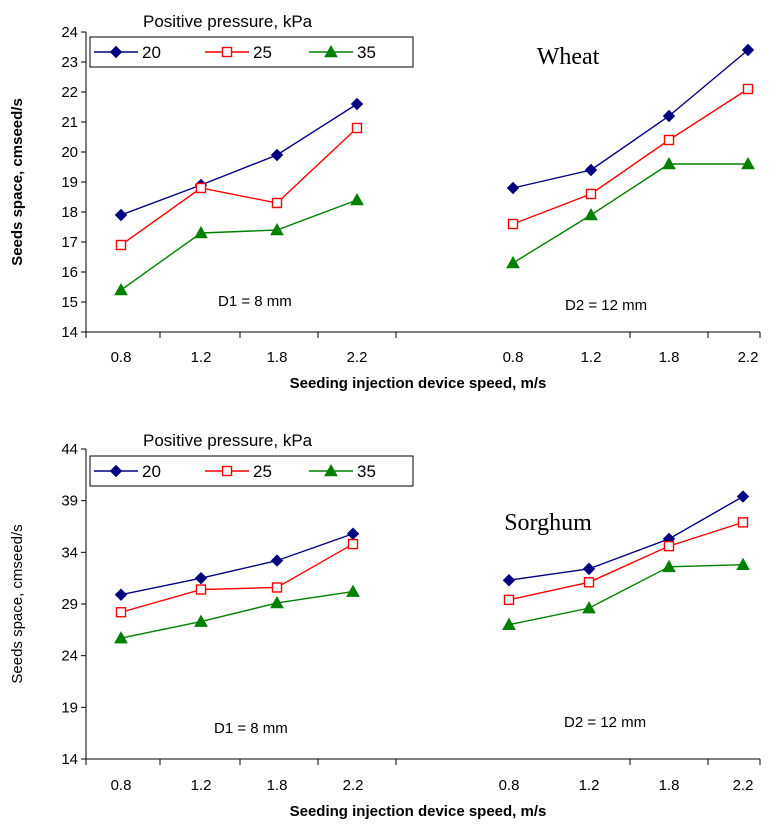  Describe the element at coordinates (548, 523) in the screenshot. I see `panel-title: Sorghum` at that location.